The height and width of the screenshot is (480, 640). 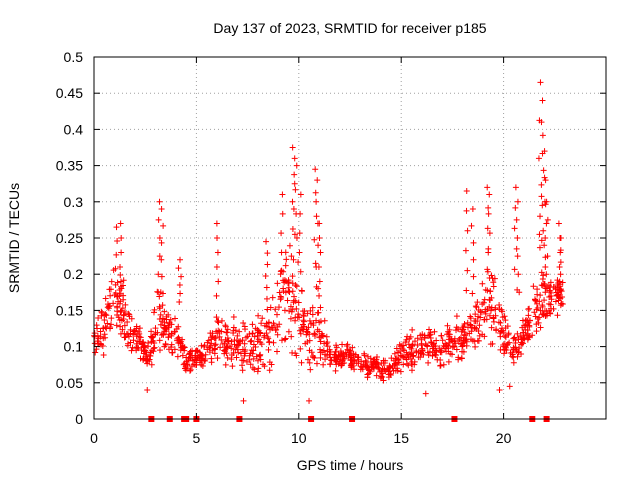 What do you see at coordinates (69, 166) in the screenshot?
I see `y-tick-label: 0.35` at bounding box center [69, 166].